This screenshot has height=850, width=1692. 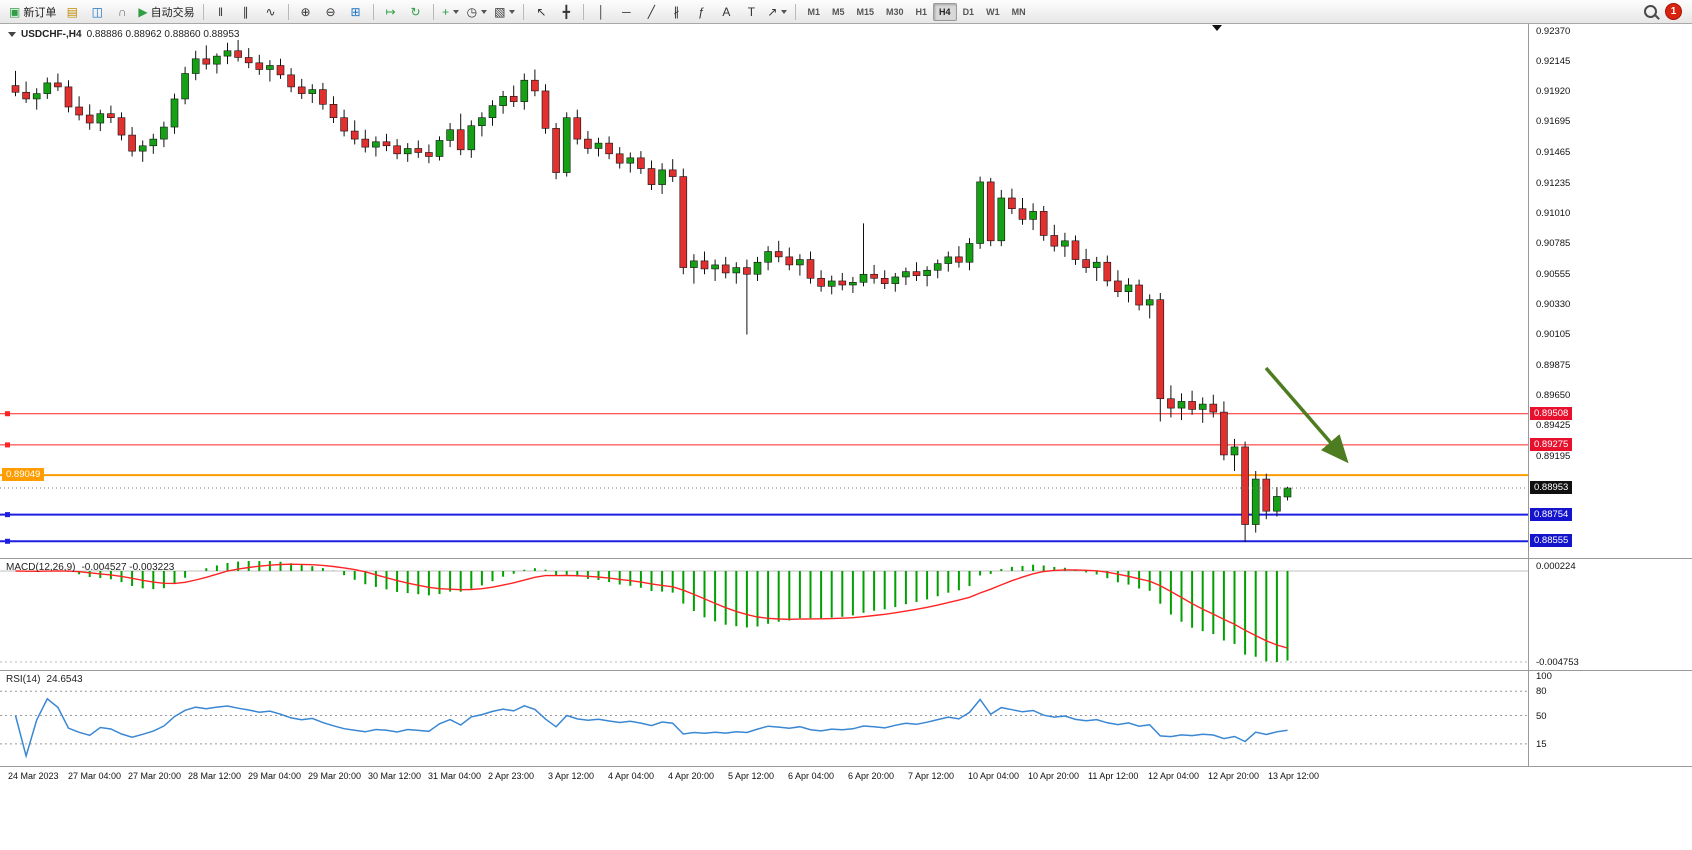 What do you see at coordinates (772, 11) in the screenshot?
I see `arrows-icon: ↗` at bounding box center [772, 11].